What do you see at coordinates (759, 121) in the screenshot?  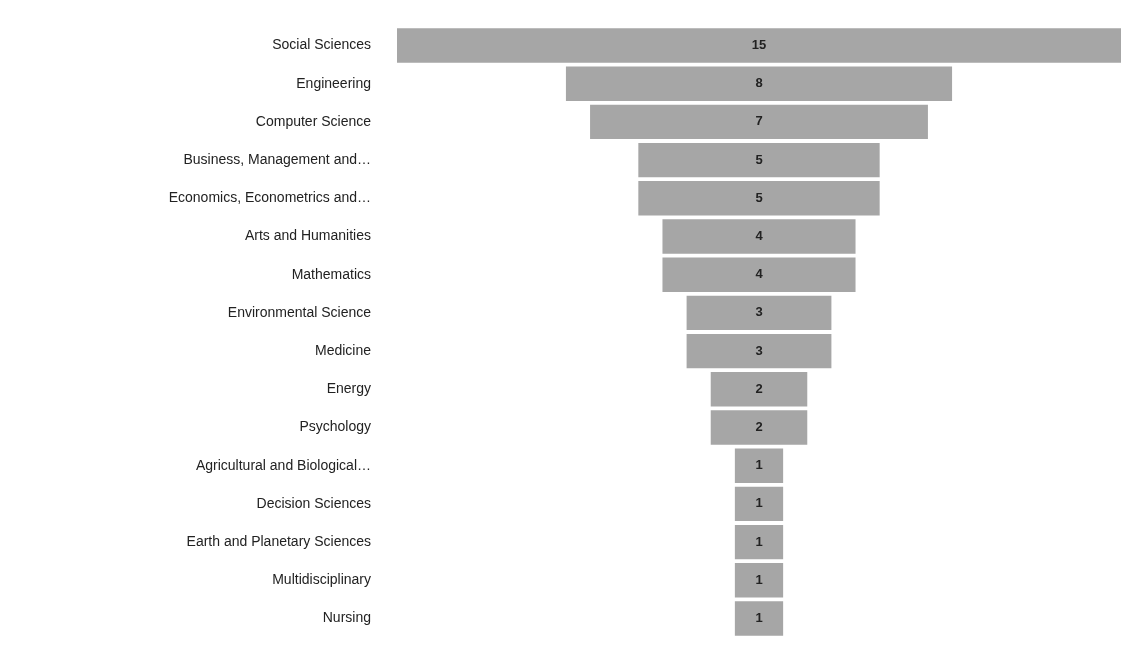 I see `data-label: 7` at bounding box center [759, 121].